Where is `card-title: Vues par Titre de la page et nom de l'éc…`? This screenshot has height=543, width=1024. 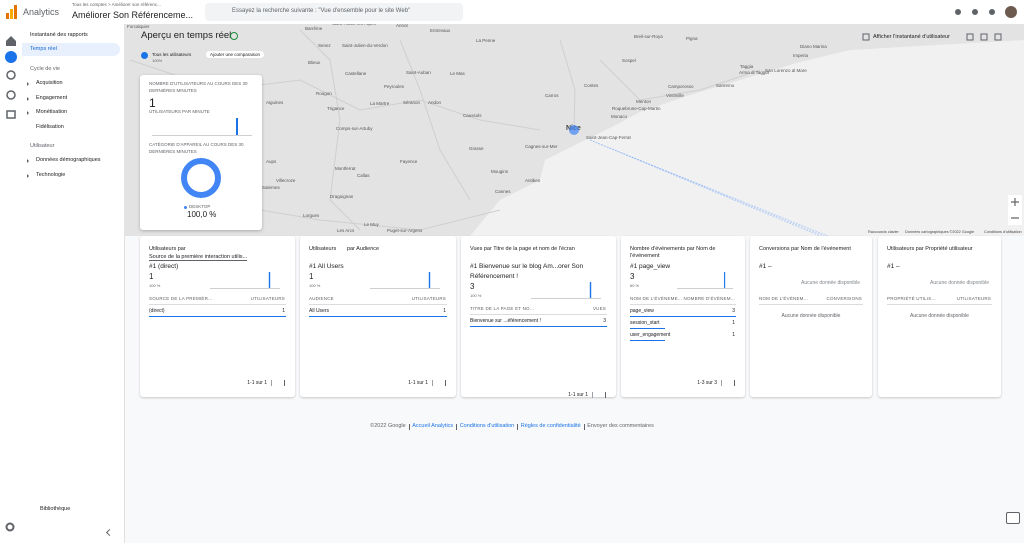
card-title: Vues par Titre de la page et nom de l'éc… is located at coordinates (522, 249).